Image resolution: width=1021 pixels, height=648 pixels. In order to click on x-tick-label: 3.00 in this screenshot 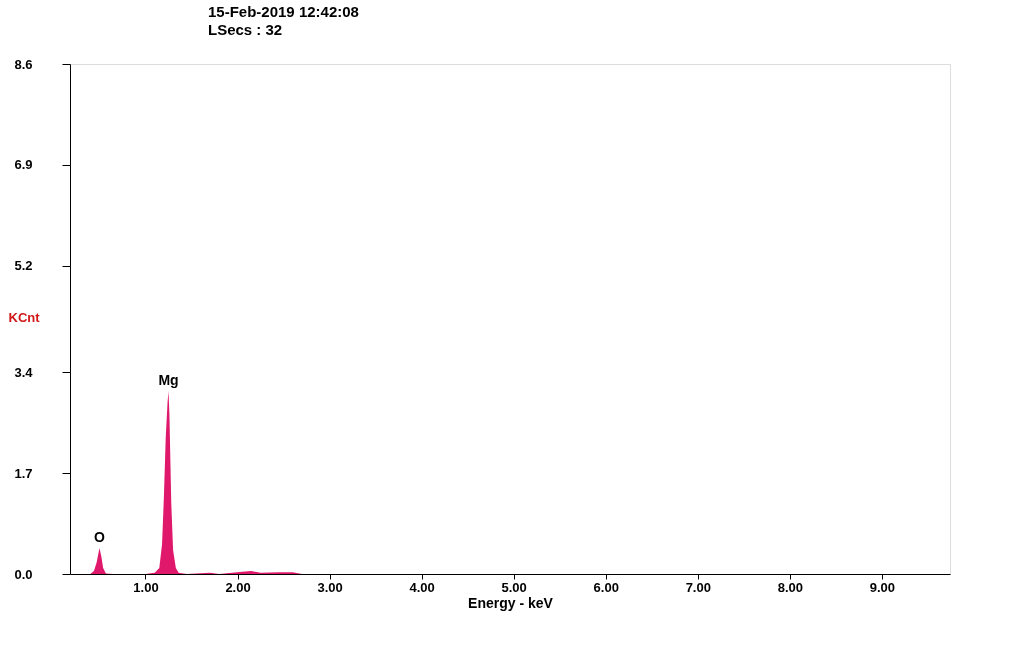, I will do `click(330, 587)`.